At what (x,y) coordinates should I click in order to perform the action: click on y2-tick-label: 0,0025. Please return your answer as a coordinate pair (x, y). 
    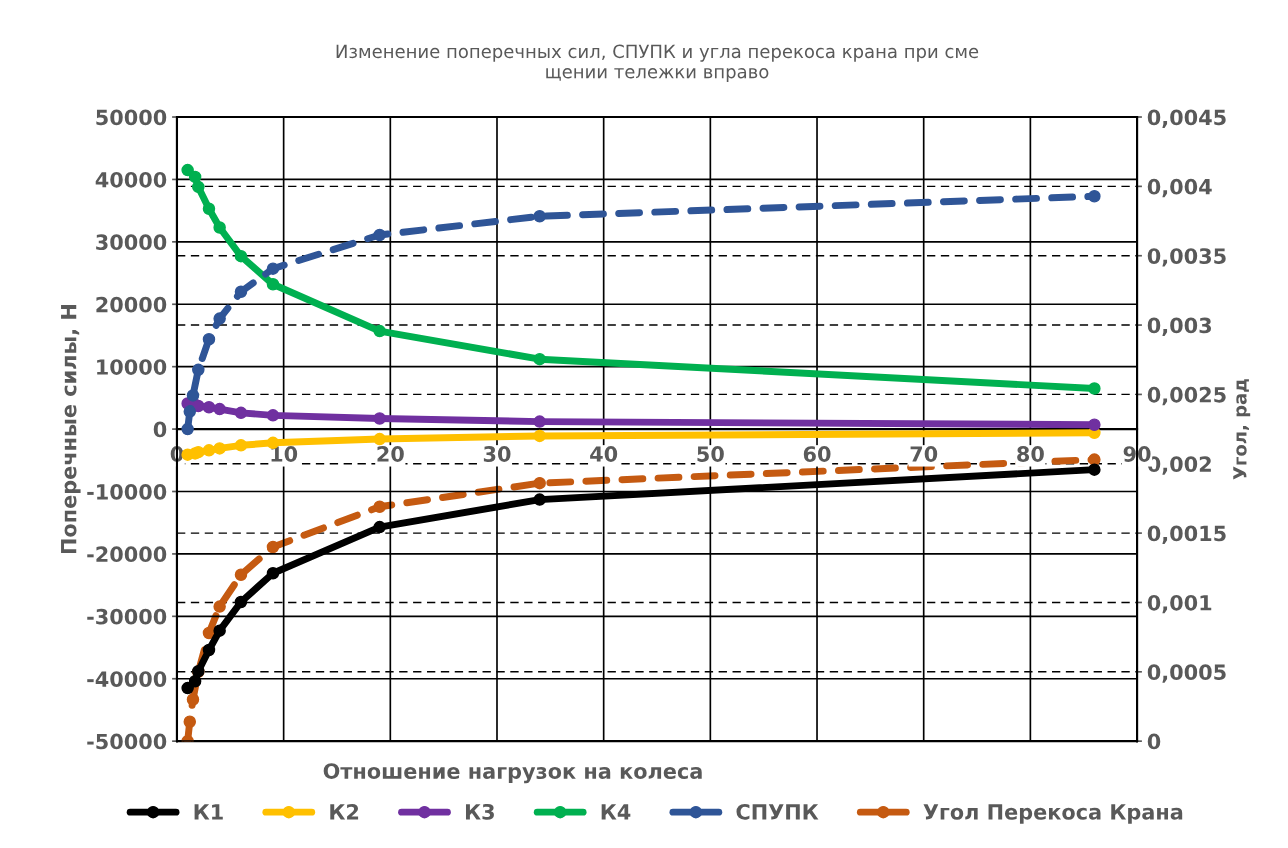
    Looking at the image, I should click on (1186, 396).